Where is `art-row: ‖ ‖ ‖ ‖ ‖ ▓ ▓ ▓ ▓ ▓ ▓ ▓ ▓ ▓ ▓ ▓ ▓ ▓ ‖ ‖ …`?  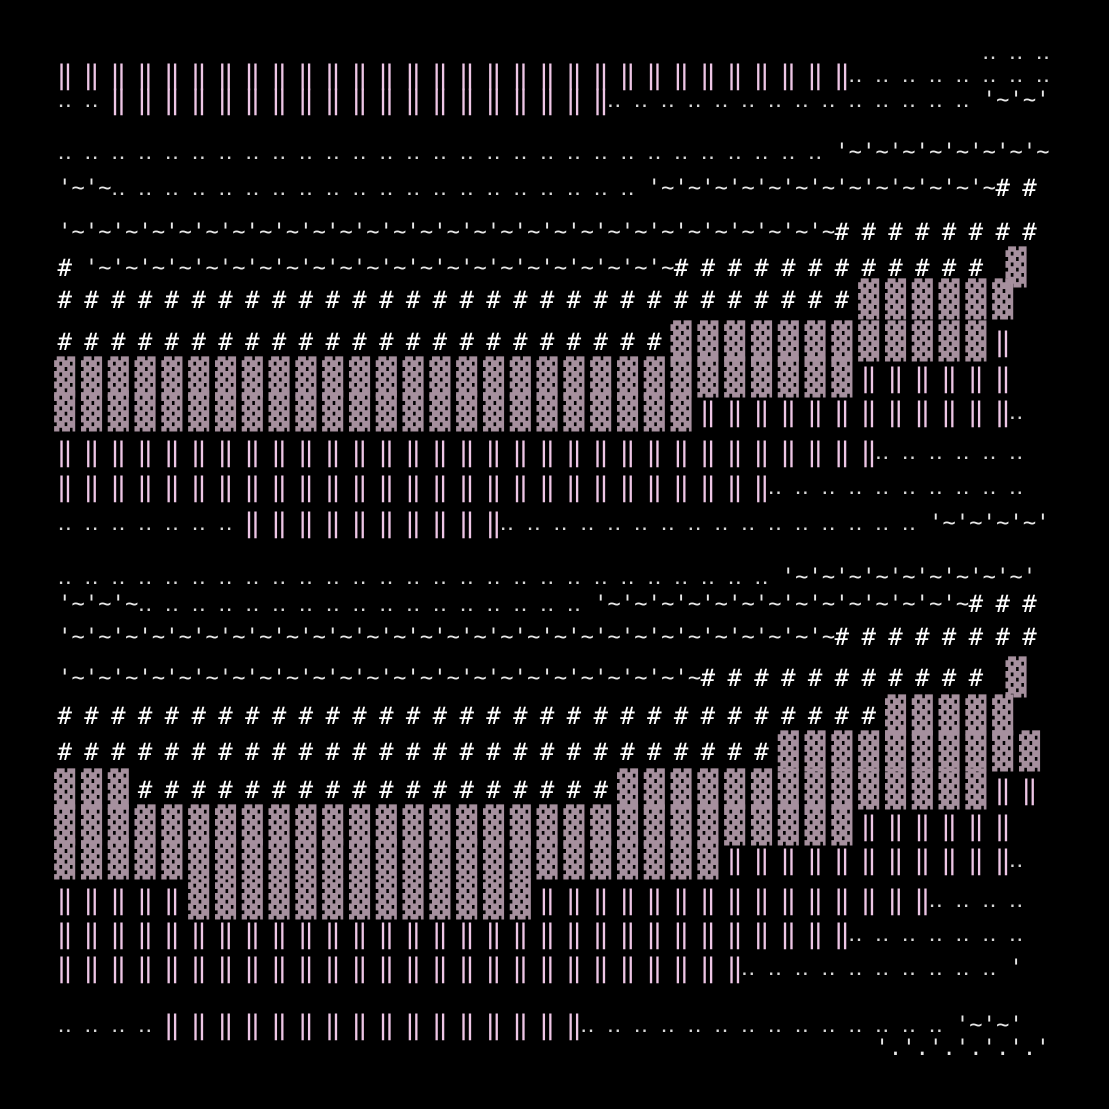
art-row: ‖ ‖ ‖ ‖ ‖ ▓ ▓ ▓ ▓ ▓ ▓ ▓ ▓ ▓ ▓ ▓ ▓ ▓ ‖ ‖ … is located at coordinates (540, 899).